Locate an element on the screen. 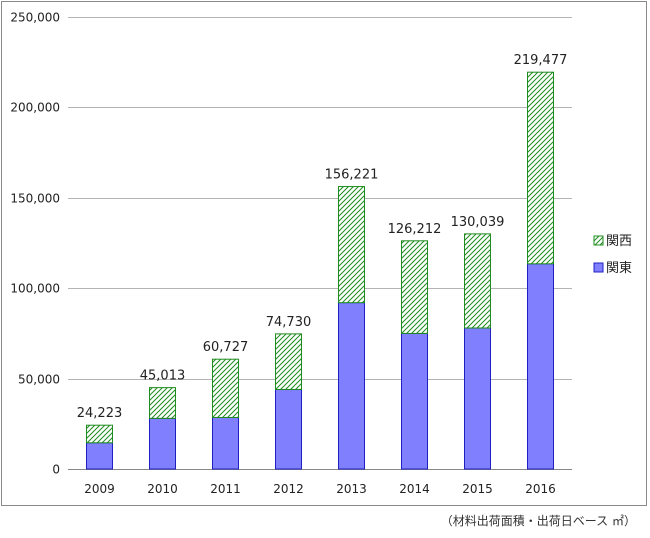 The image size is (650, 538). legend-kansai-label: 関西 is located at coordinates (619, 241).